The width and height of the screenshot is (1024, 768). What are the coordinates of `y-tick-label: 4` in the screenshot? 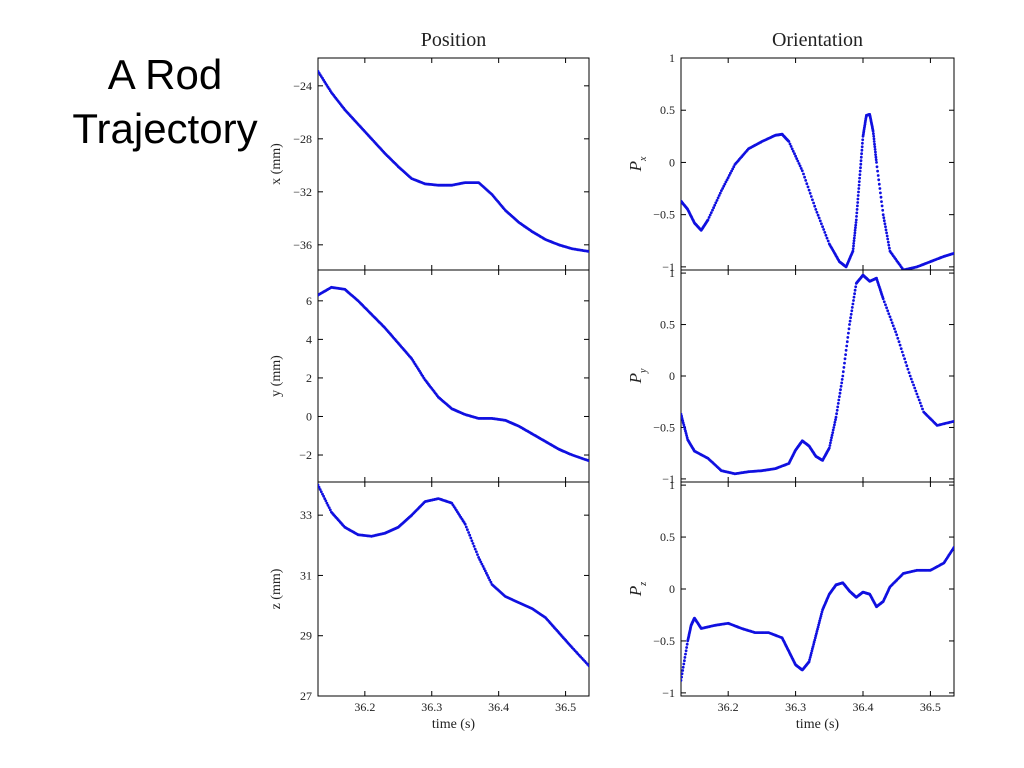 It's located at (309, 339).